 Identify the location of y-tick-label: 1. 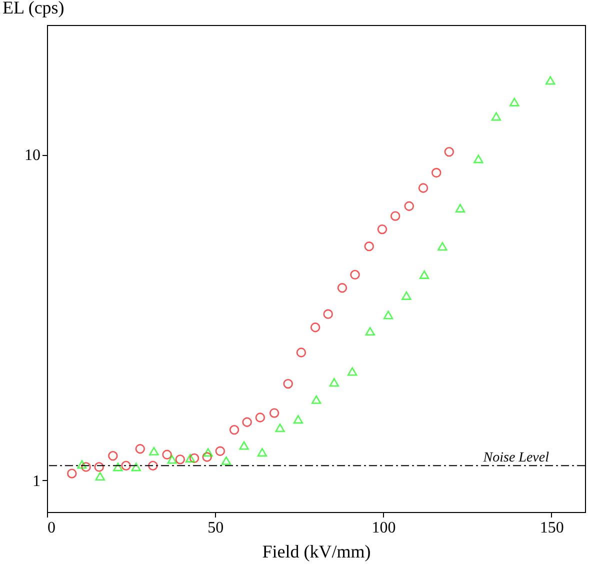
(36, 481).